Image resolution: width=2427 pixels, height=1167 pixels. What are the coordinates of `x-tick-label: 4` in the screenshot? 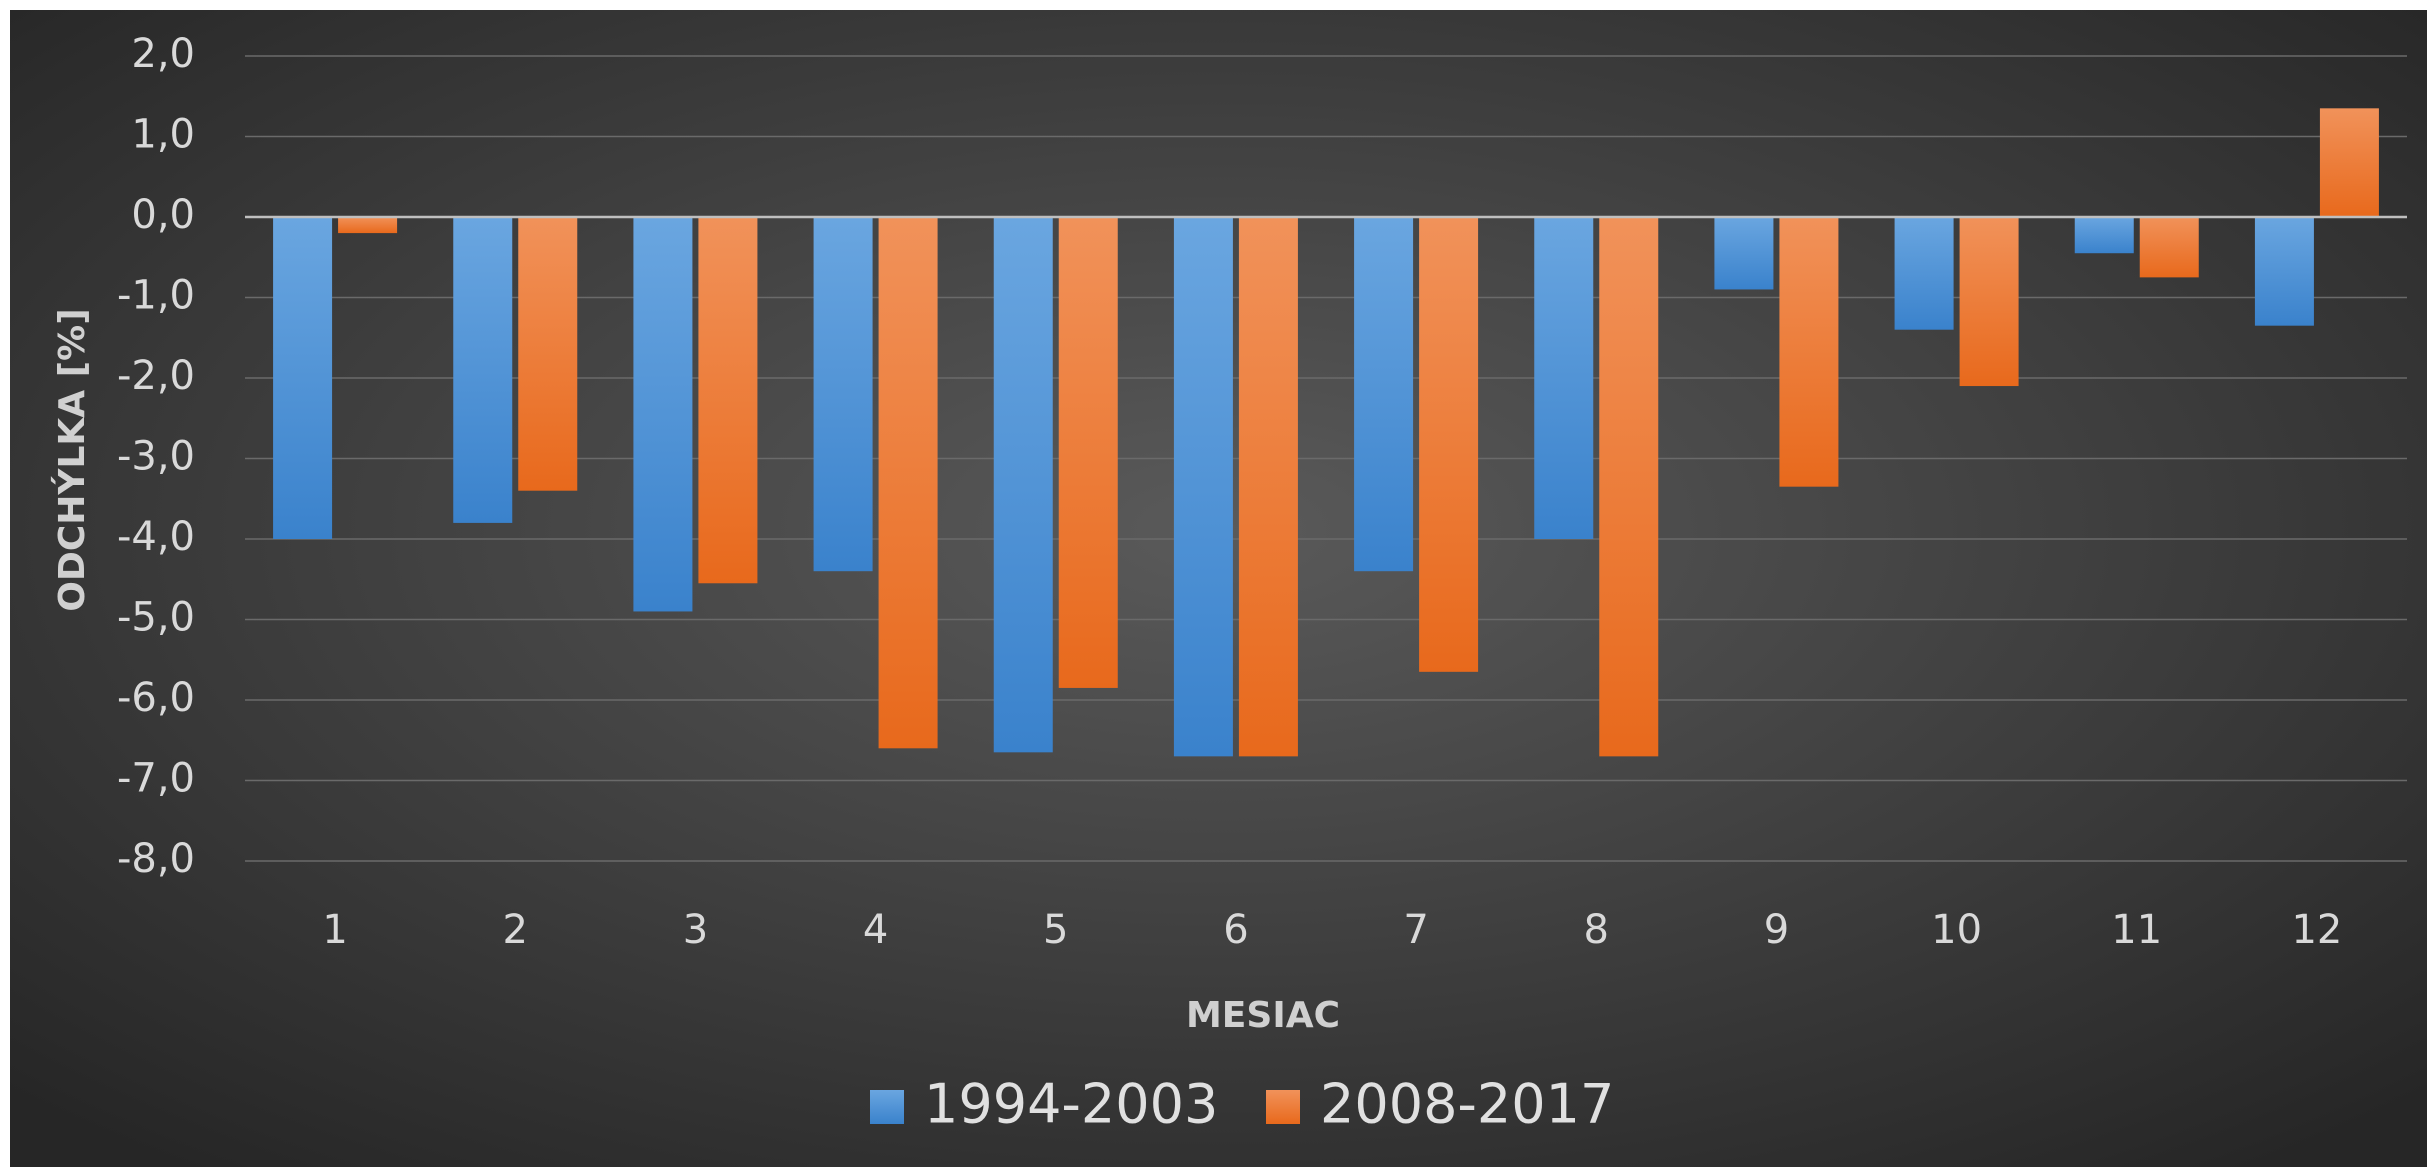 It's located at (875, 930).